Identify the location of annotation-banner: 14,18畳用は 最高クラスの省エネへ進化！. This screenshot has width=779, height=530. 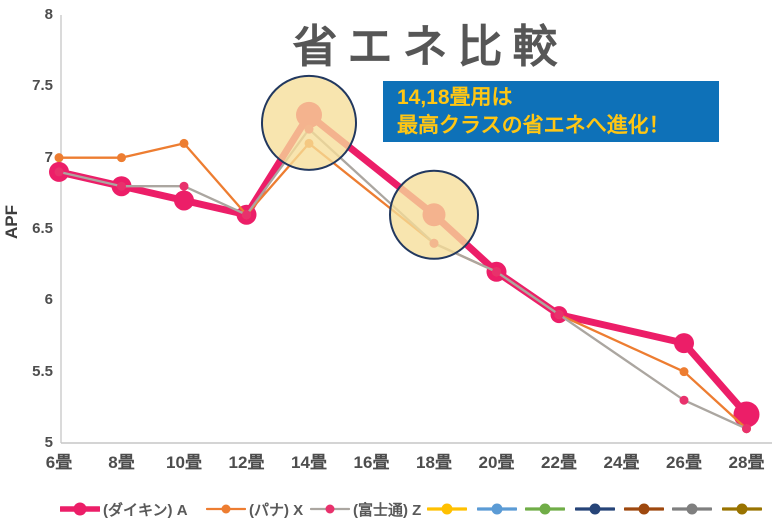
(551, 111).